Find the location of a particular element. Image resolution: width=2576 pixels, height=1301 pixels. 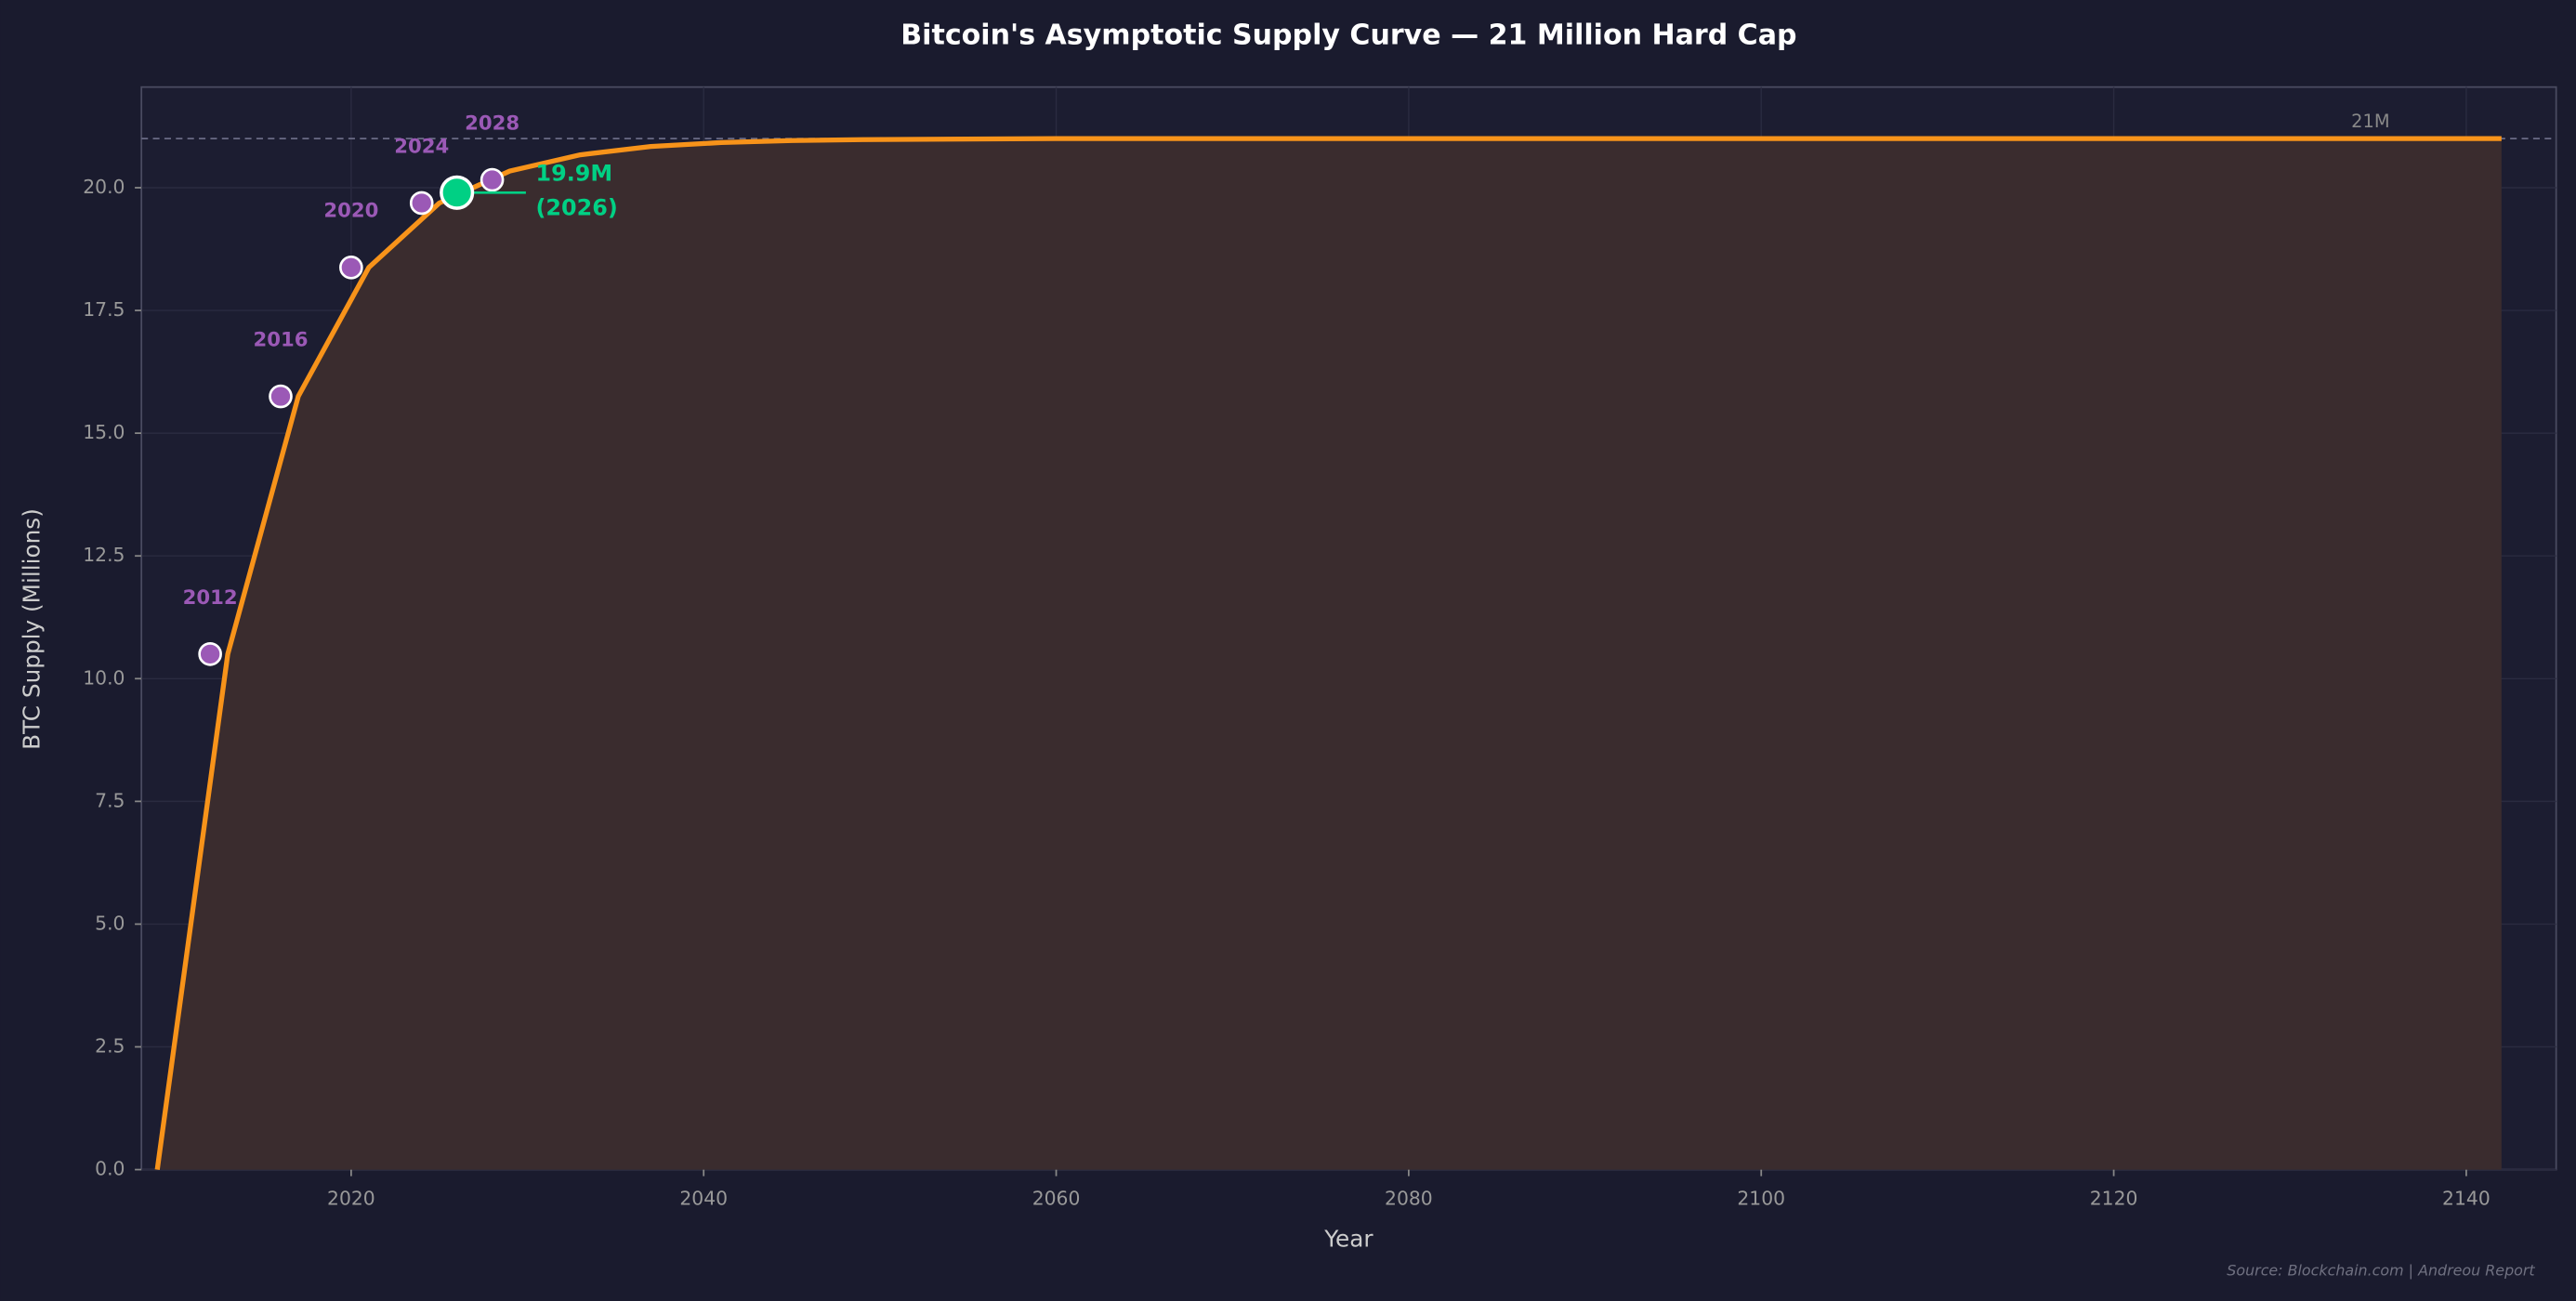

y-tick-label: 10.0 is located at coordinates (104, 677).